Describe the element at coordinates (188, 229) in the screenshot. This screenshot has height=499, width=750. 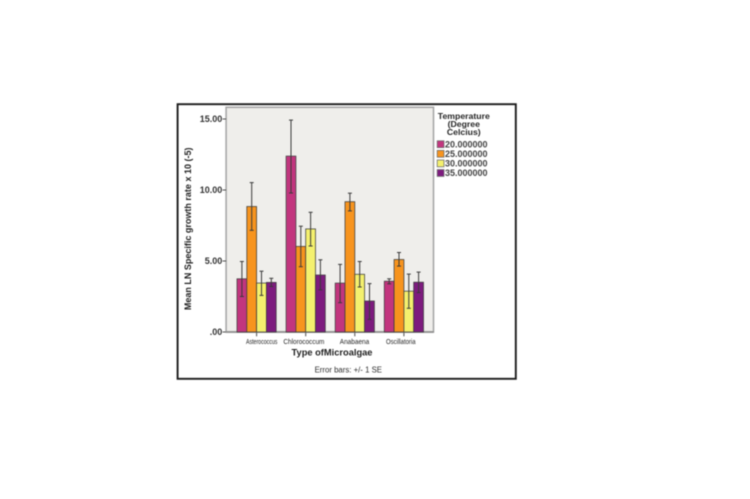
I see `svg-text:Mean LN Specific growth rate x: Mean LN Specific growth rate x 10 (-5)` at that location.